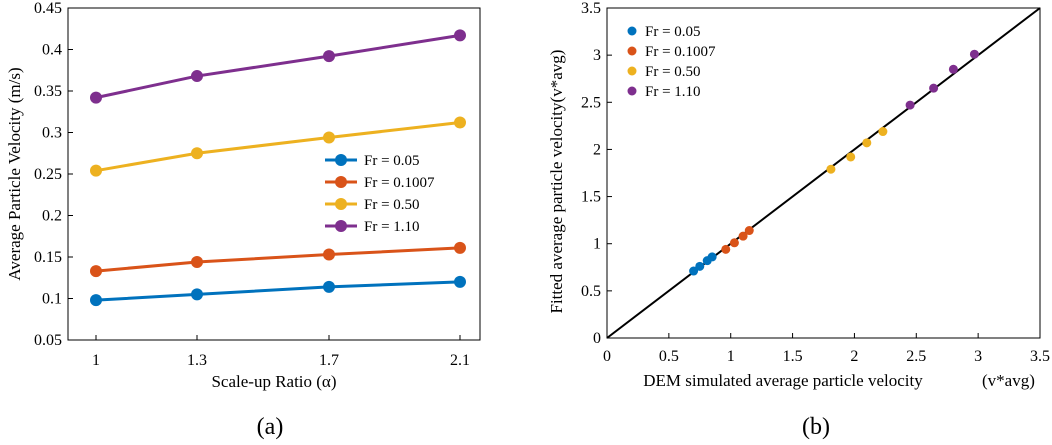 The height and width of the screenshot is (445, 1052). I want to click on panel-b-xlabel-symbol: (v*avg), so click(1008, 380).